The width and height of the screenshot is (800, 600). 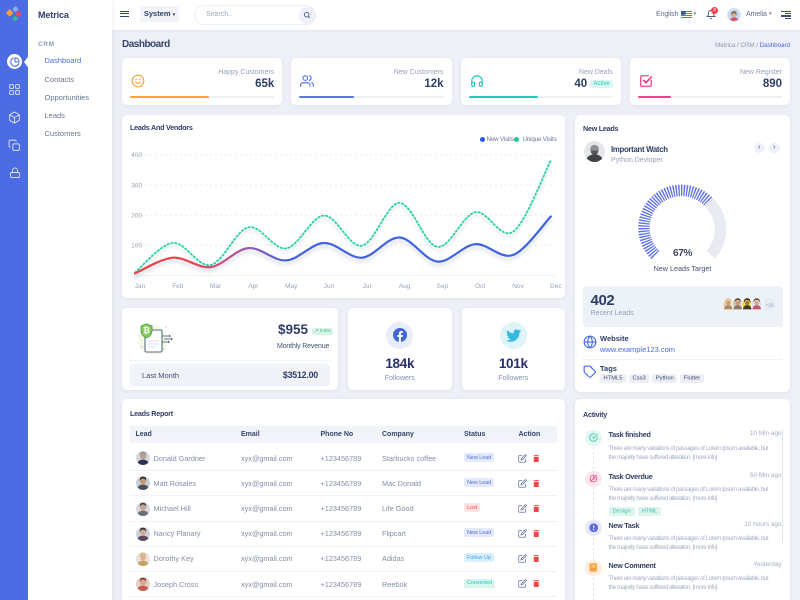 What do you see at coordinates (291, 286) in the screenshot?
I see `svg-text: May` at bounding box center [291, 286].